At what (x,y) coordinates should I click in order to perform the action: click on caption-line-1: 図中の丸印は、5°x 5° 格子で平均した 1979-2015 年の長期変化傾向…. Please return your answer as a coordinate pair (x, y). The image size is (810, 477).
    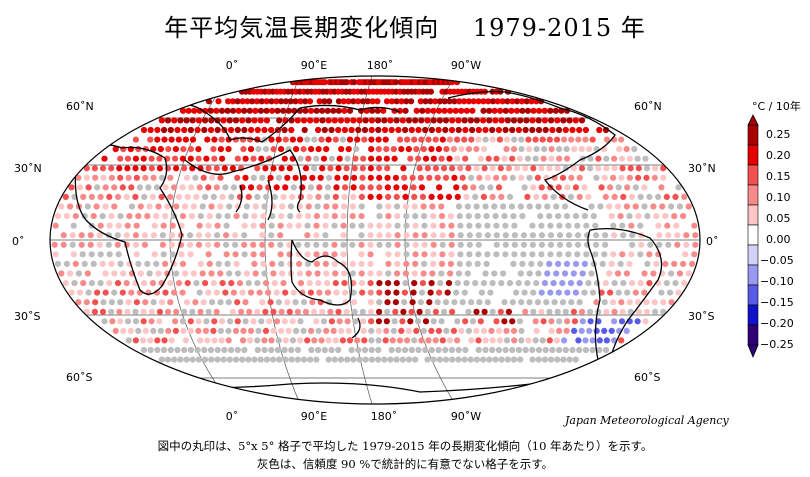
    Looking at the image, I should click on (405, 446).